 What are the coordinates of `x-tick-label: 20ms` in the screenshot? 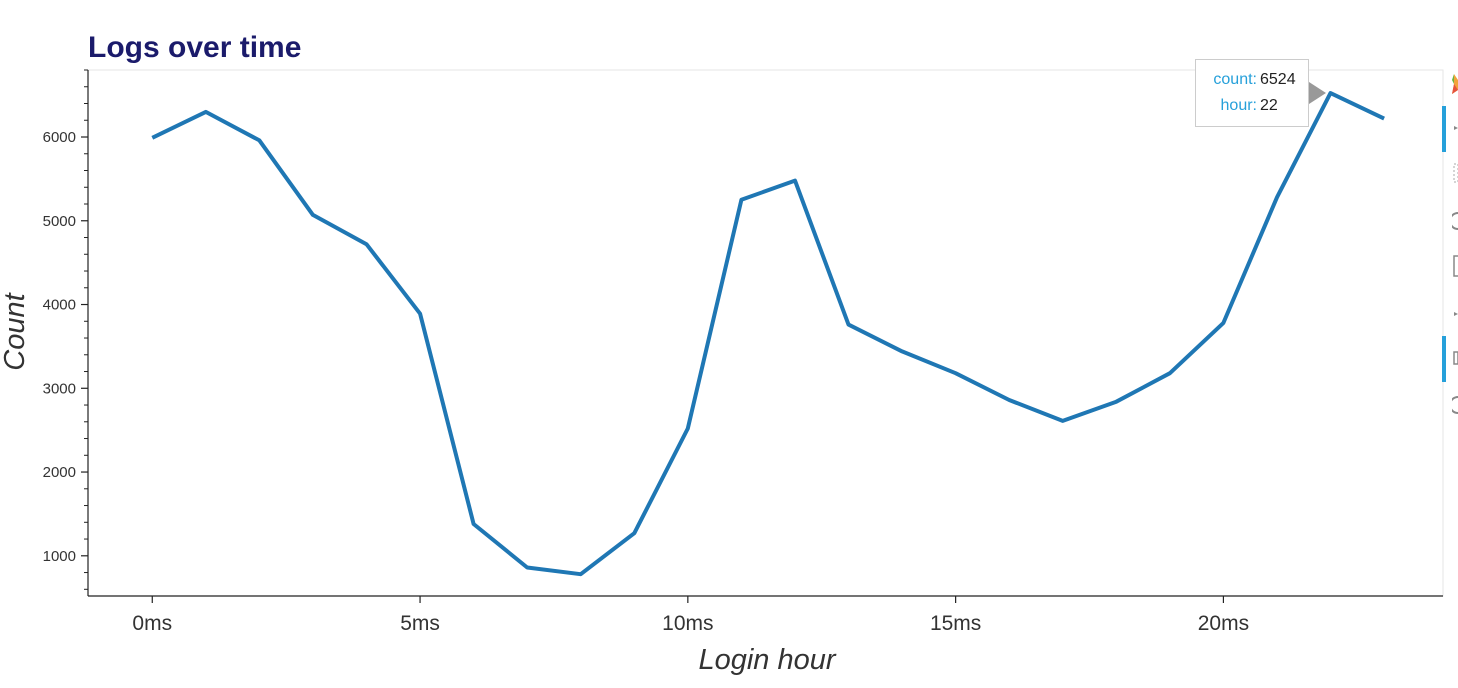 It's located at (1223, 623).